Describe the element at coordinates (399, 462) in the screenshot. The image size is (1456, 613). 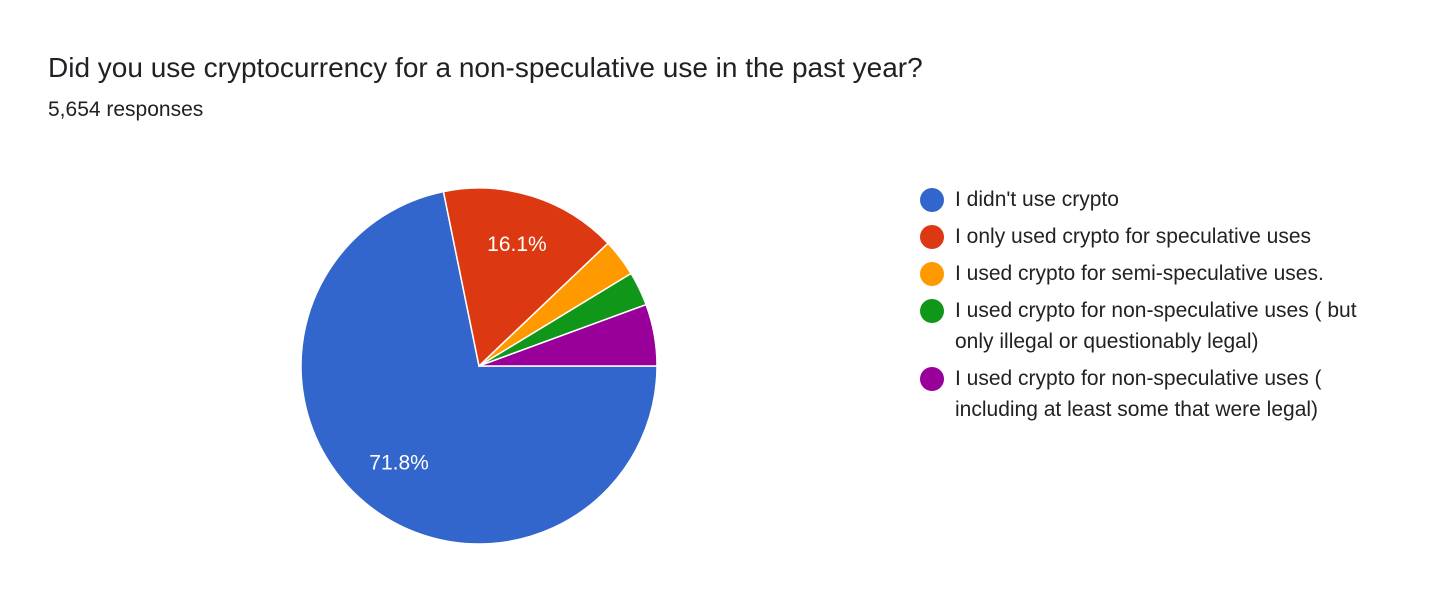
I see `slice-label: 71.8%` at that location.